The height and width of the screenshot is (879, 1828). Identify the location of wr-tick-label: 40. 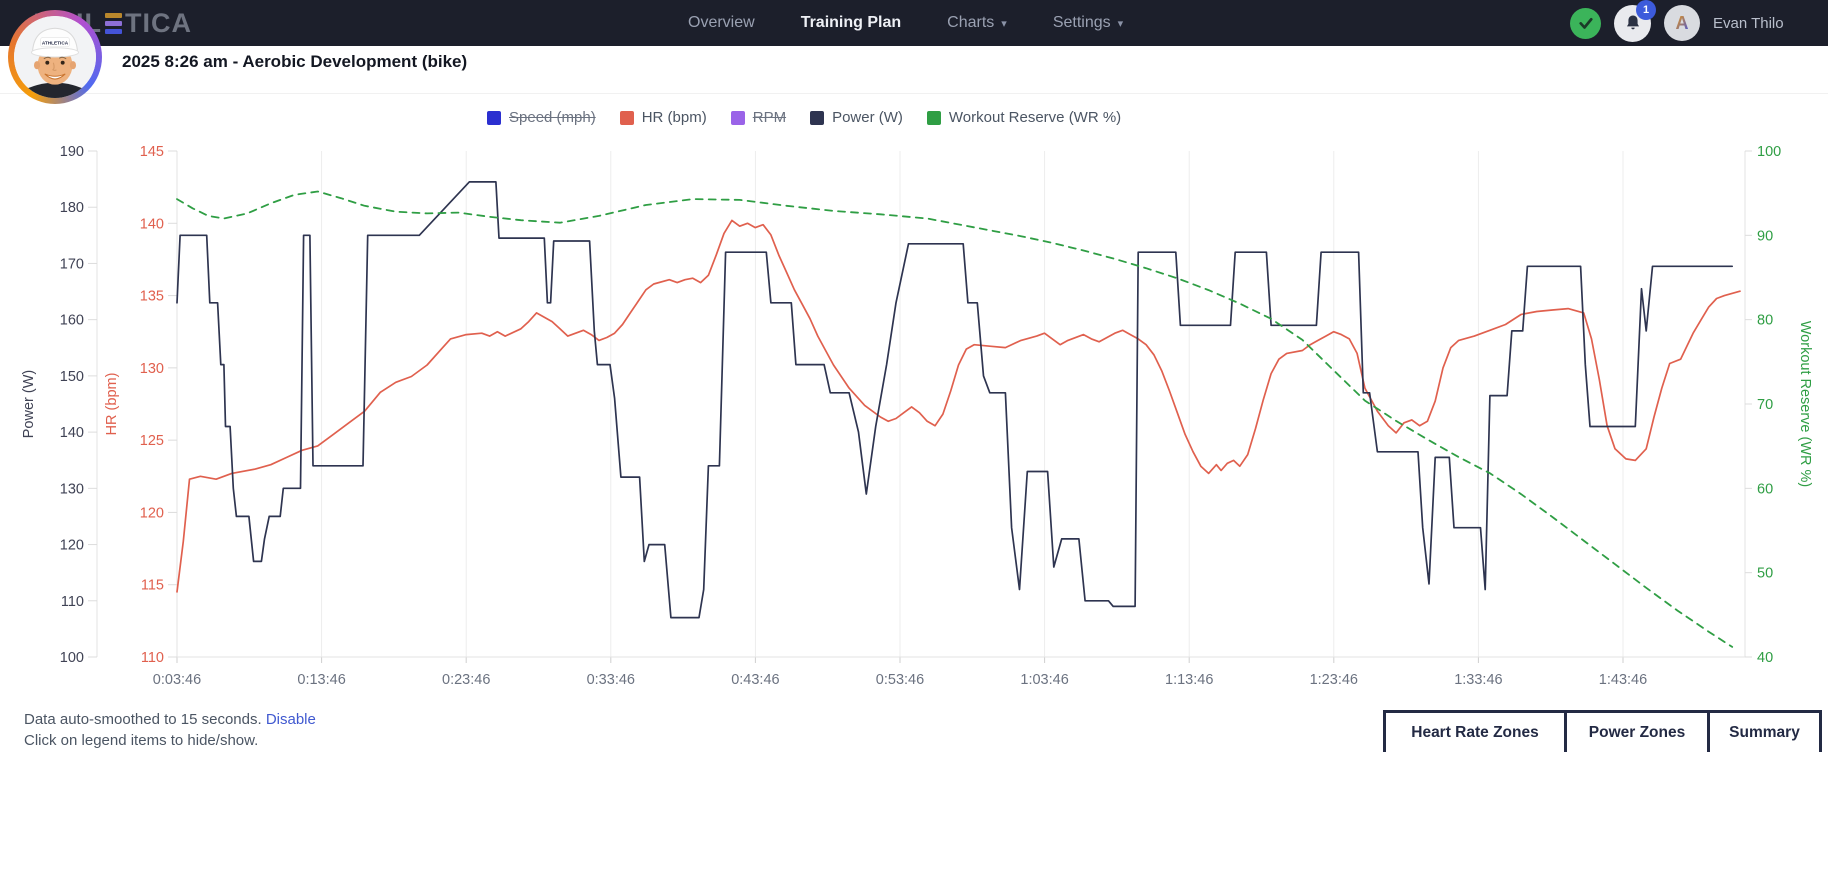
(1765, 658).